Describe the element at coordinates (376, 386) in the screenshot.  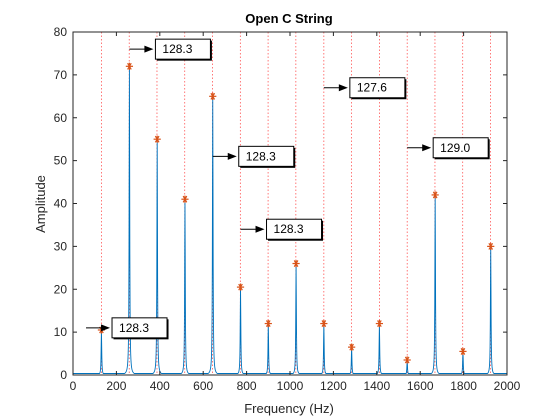
I see `x-tick-label: 1400` at that location.